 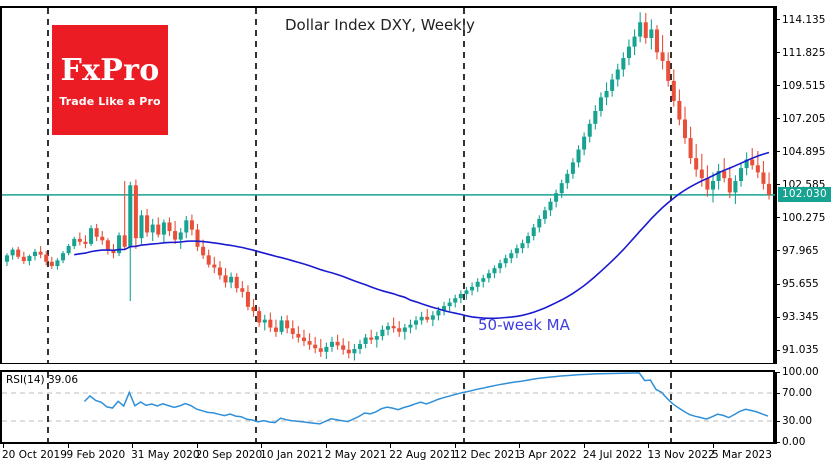 I want to click on rsi-axis-tick: 100.00, so click(x=797, y=372).